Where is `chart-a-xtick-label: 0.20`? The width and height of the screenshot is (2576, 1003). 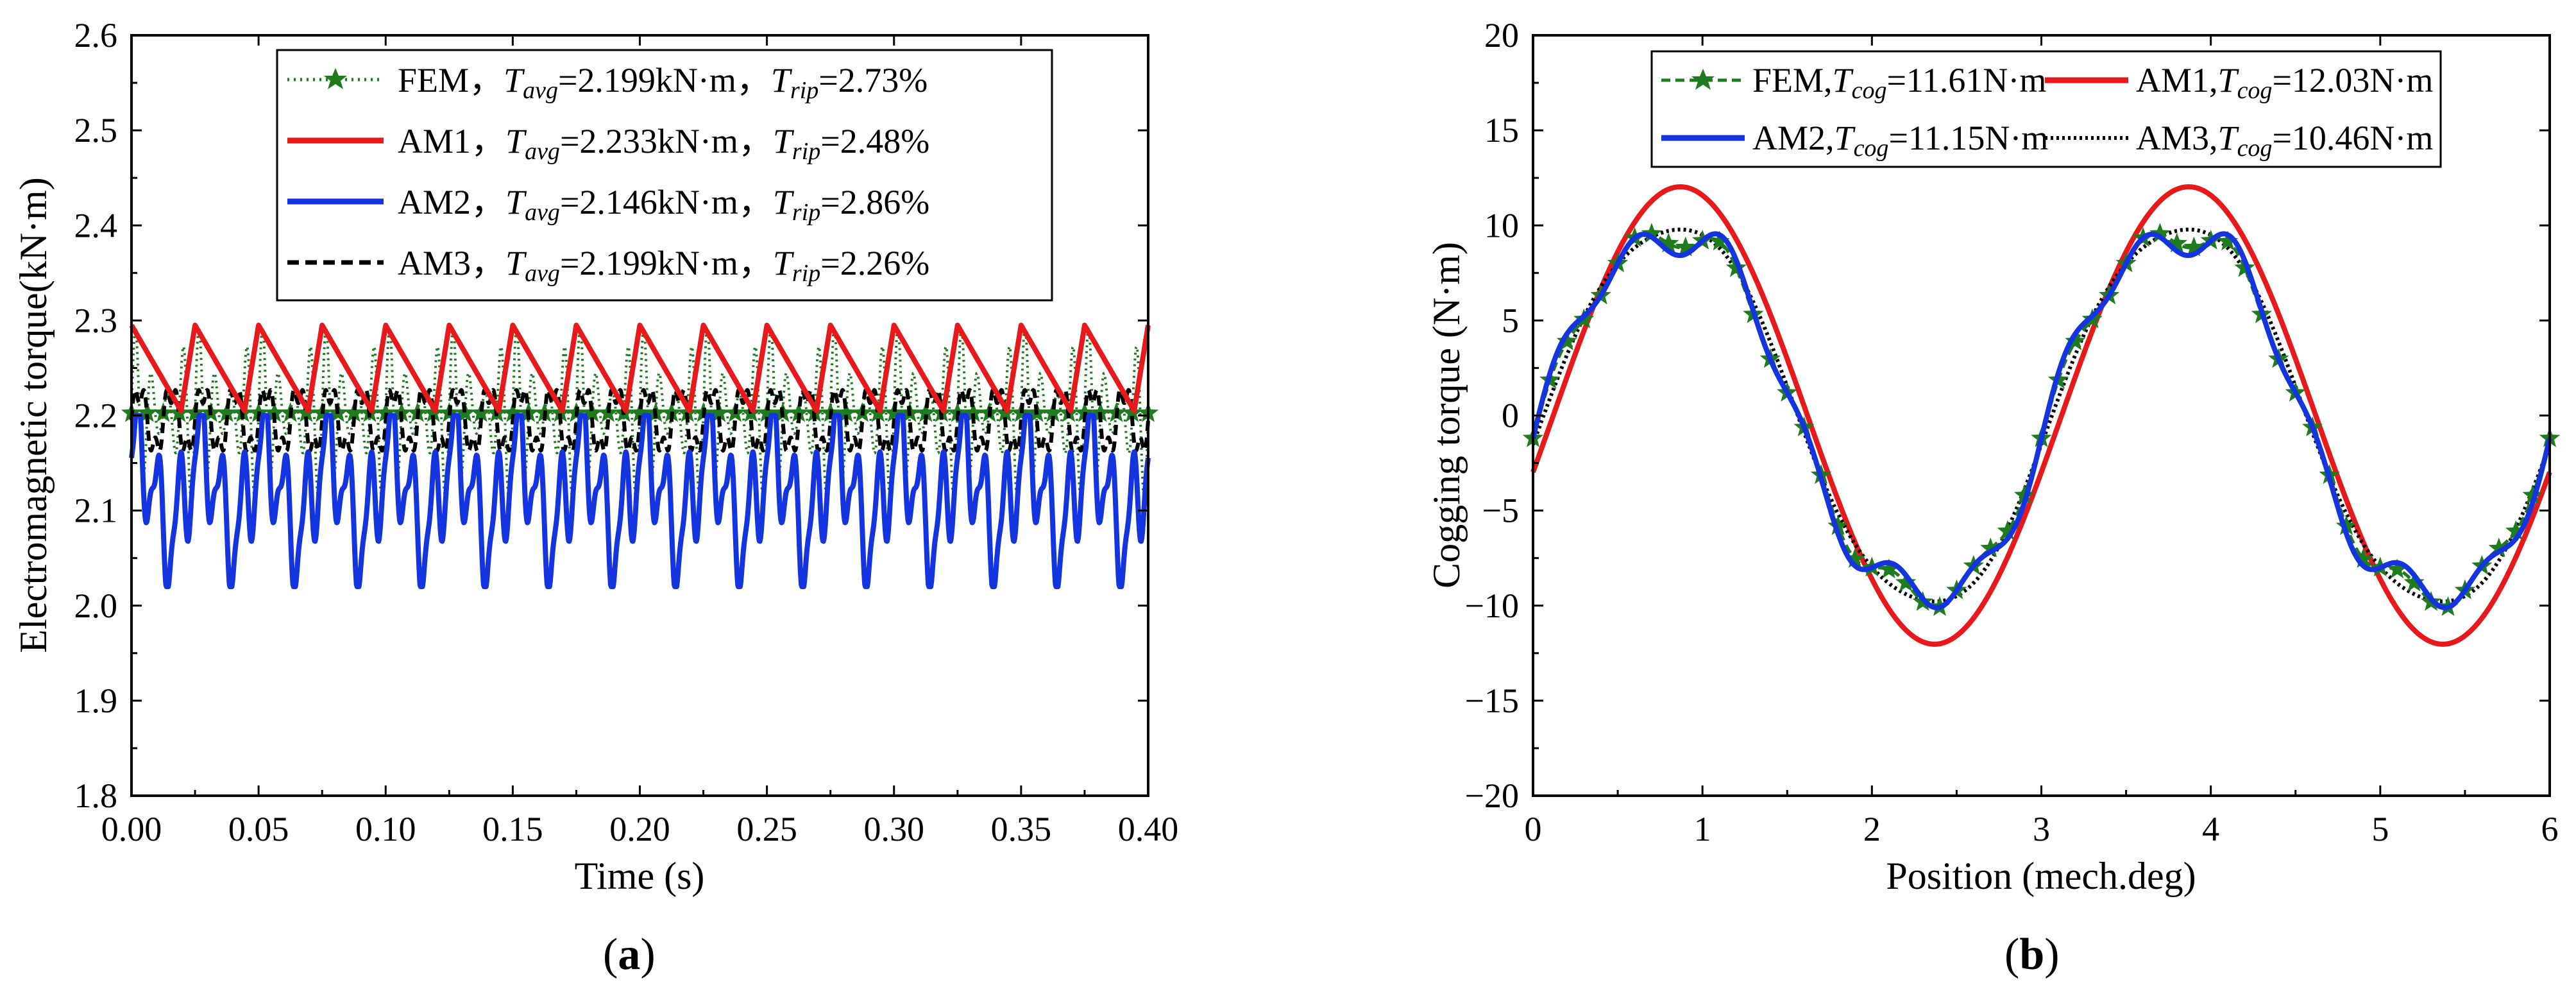 chart-a-xtick-label: 0.20 is located at coordinates (639, 829).